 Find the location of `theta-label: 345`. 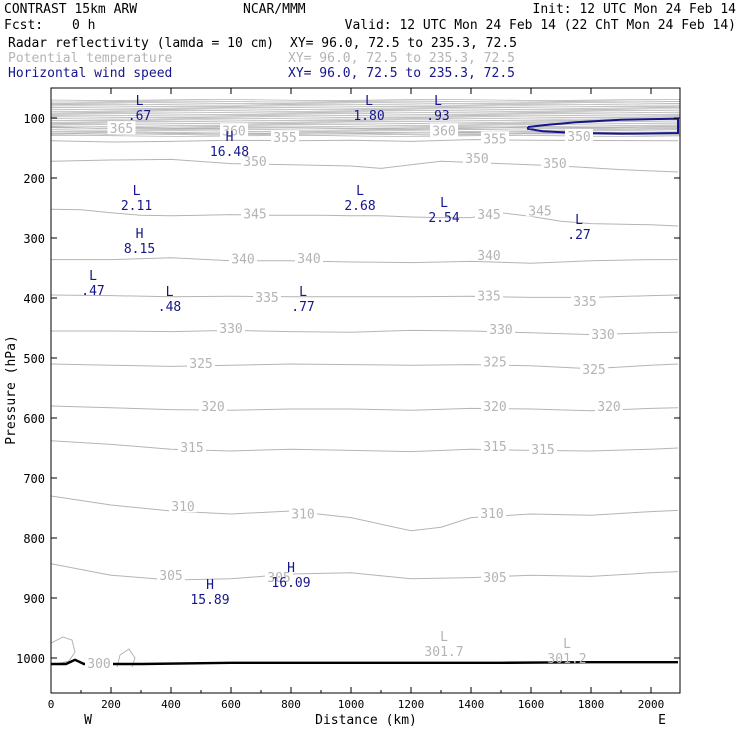

theta-label: 345 is located at coordinates (254, 214).